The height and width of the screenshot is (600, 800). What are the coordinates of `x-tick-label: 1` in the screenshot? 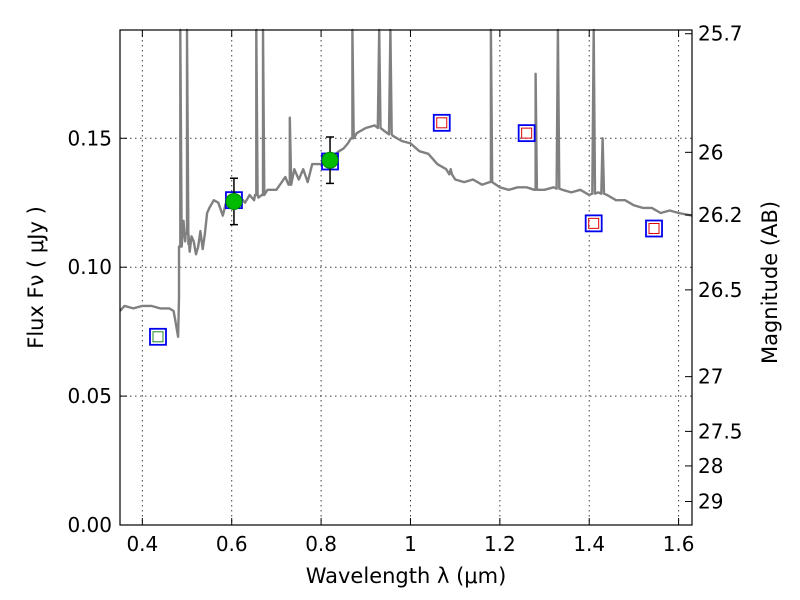 It's located at (410, 544).